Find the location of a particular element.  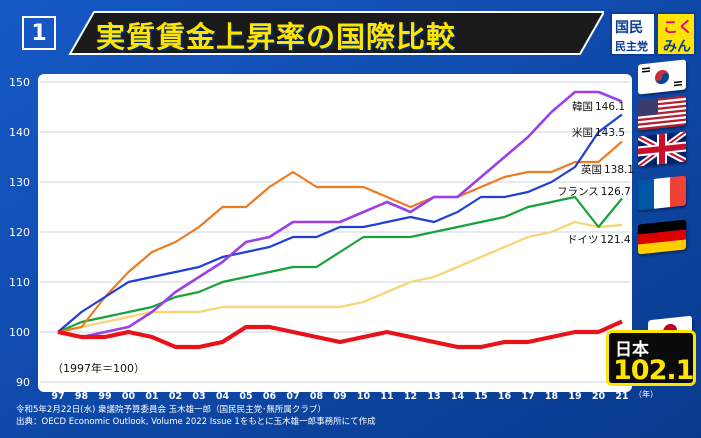

x-tick-label: 07 is located at coordinates (292, 396).